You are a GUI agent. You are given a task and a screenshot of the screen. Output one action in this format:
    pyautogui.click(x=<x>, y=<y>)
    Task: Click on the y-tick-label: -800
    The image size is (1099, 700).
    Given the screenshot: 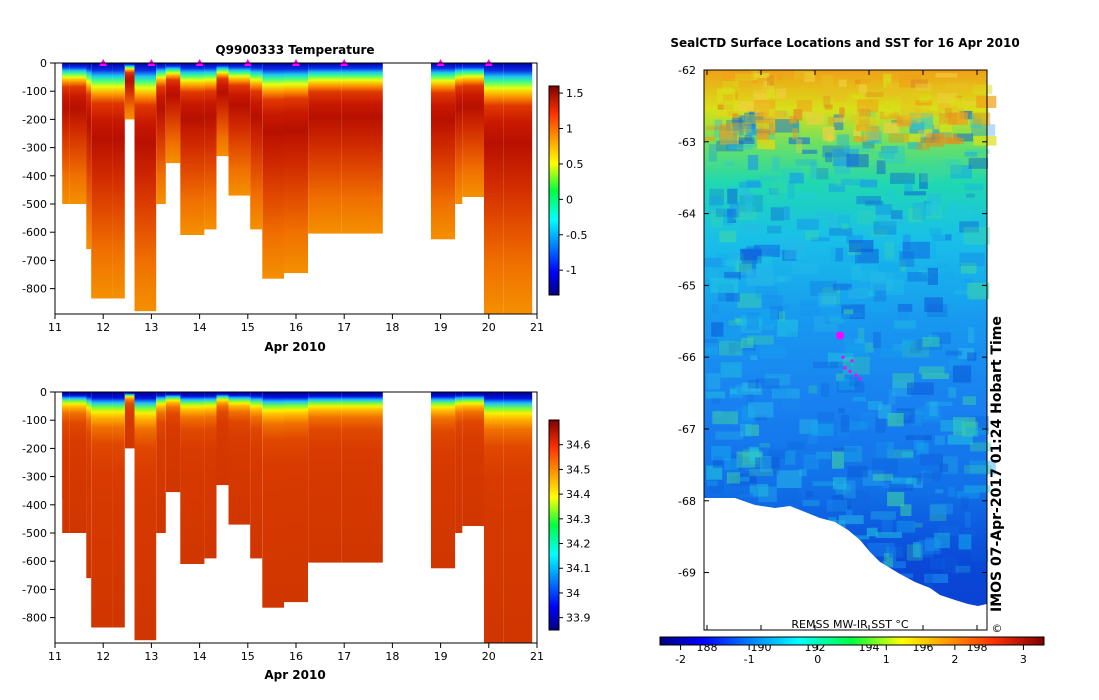 What is the action you would take?
    pyautogui.click(x=34, y=618)
    